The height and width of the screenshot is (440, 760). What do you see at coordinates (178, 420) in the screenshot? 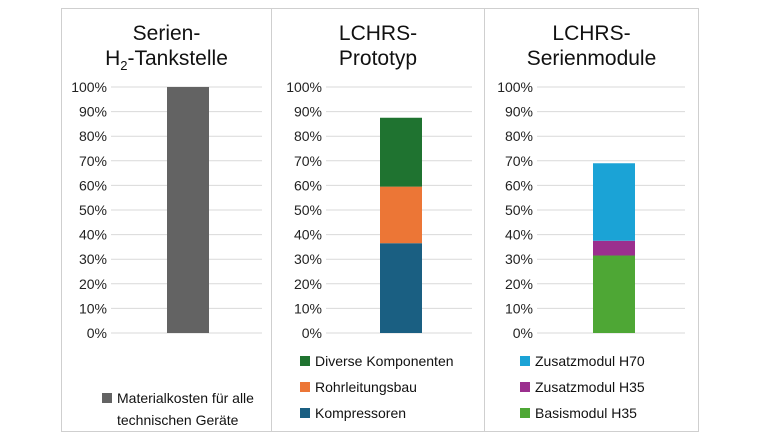
I see `legend-label-line2: technischen Geräte` at bounding box center [178, 420].